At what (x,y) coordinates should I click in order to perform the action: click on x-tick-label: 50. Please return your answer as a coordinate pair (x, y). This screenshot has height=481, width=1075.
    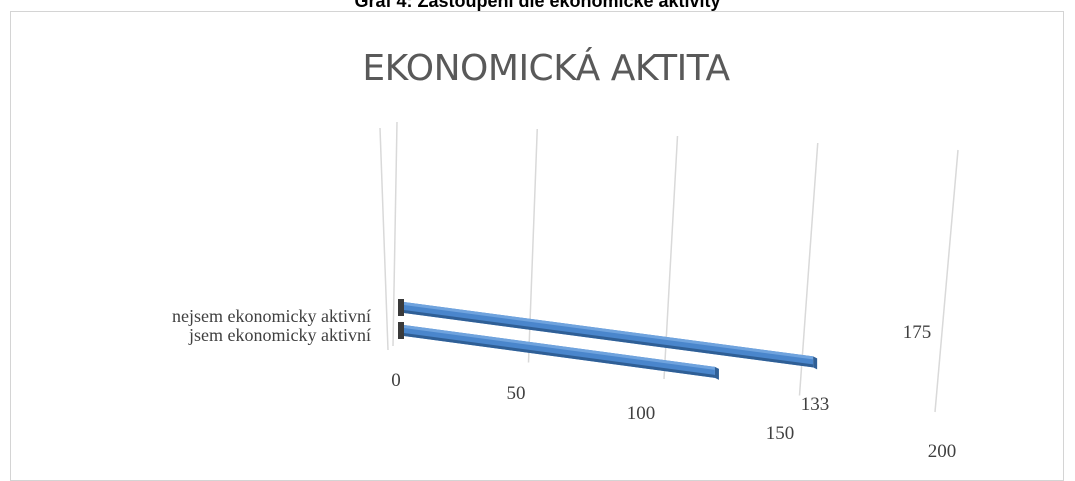
    Looking at the image, I should click on (516, 393).